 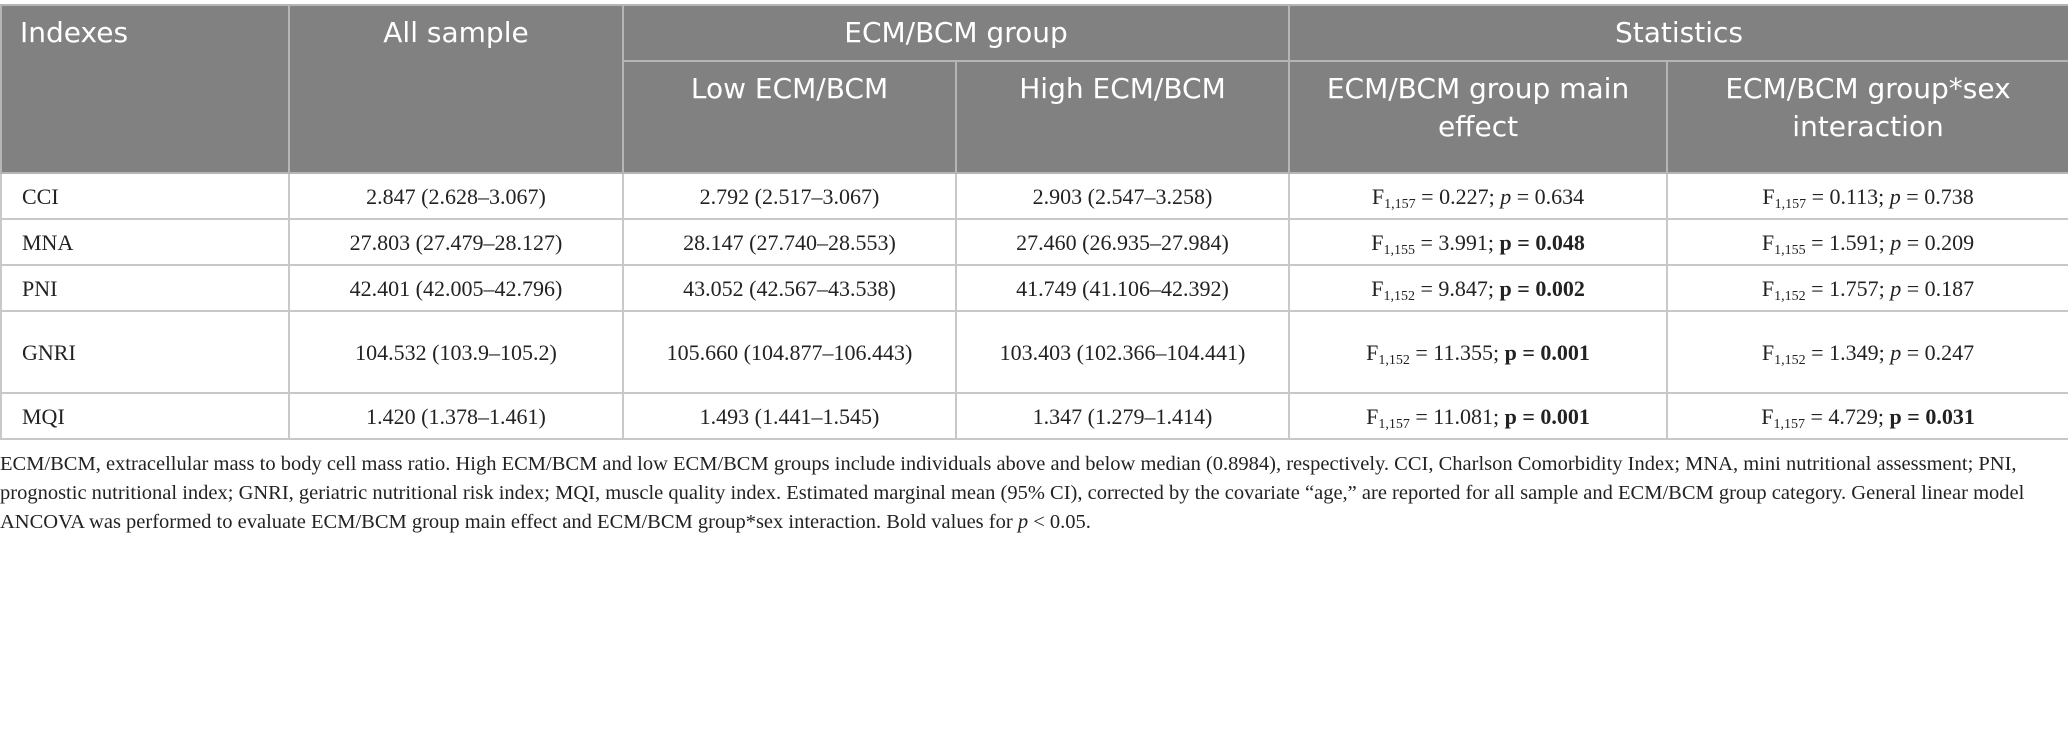 I want to click on p-value: 0.634, so click(x=1559, y=196).